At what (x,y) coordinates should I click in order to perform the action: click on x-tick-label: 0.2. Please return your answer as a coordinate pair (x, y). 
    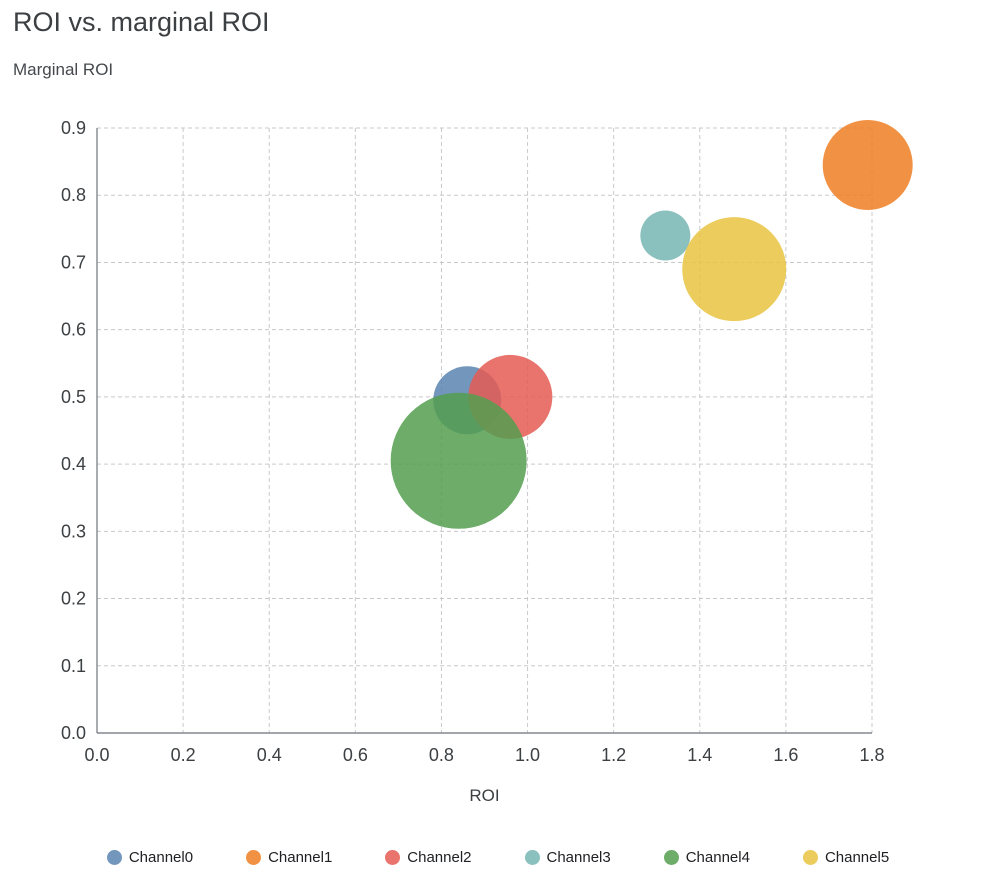
    Looking at the image, I should click on (183, 755).